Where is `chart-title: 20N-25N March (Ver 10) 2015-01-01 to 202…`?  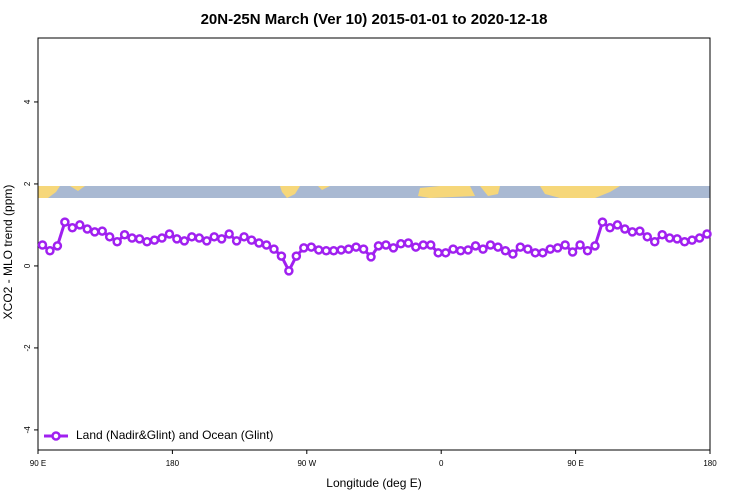 chart-title: 20N-25N March (Ver 10) 2015-01-01 to 202… is located at coordinates (374, 19).